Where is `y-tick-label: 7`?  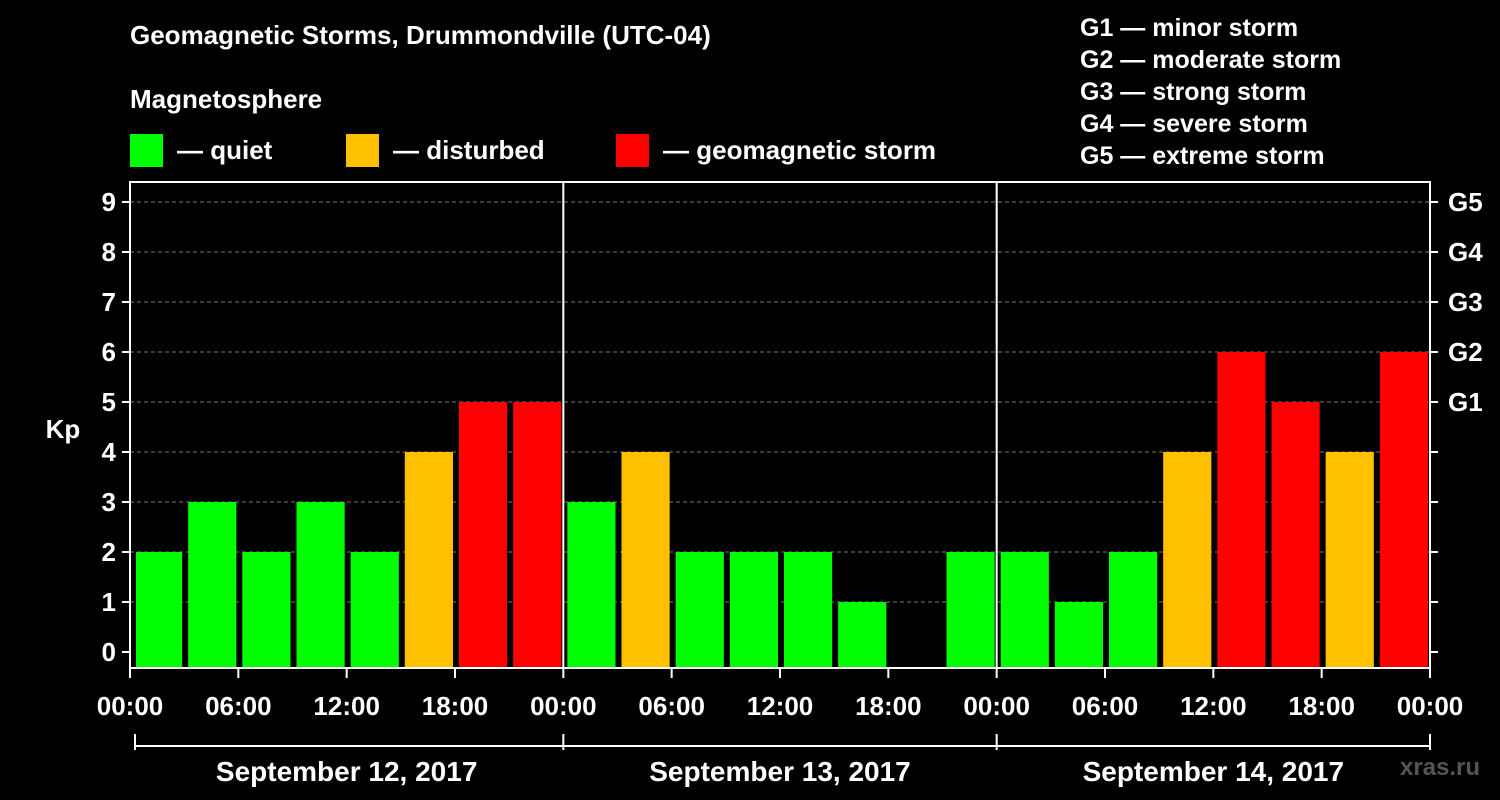
y-tick-label: 7 is located at coordinates (109, 302).